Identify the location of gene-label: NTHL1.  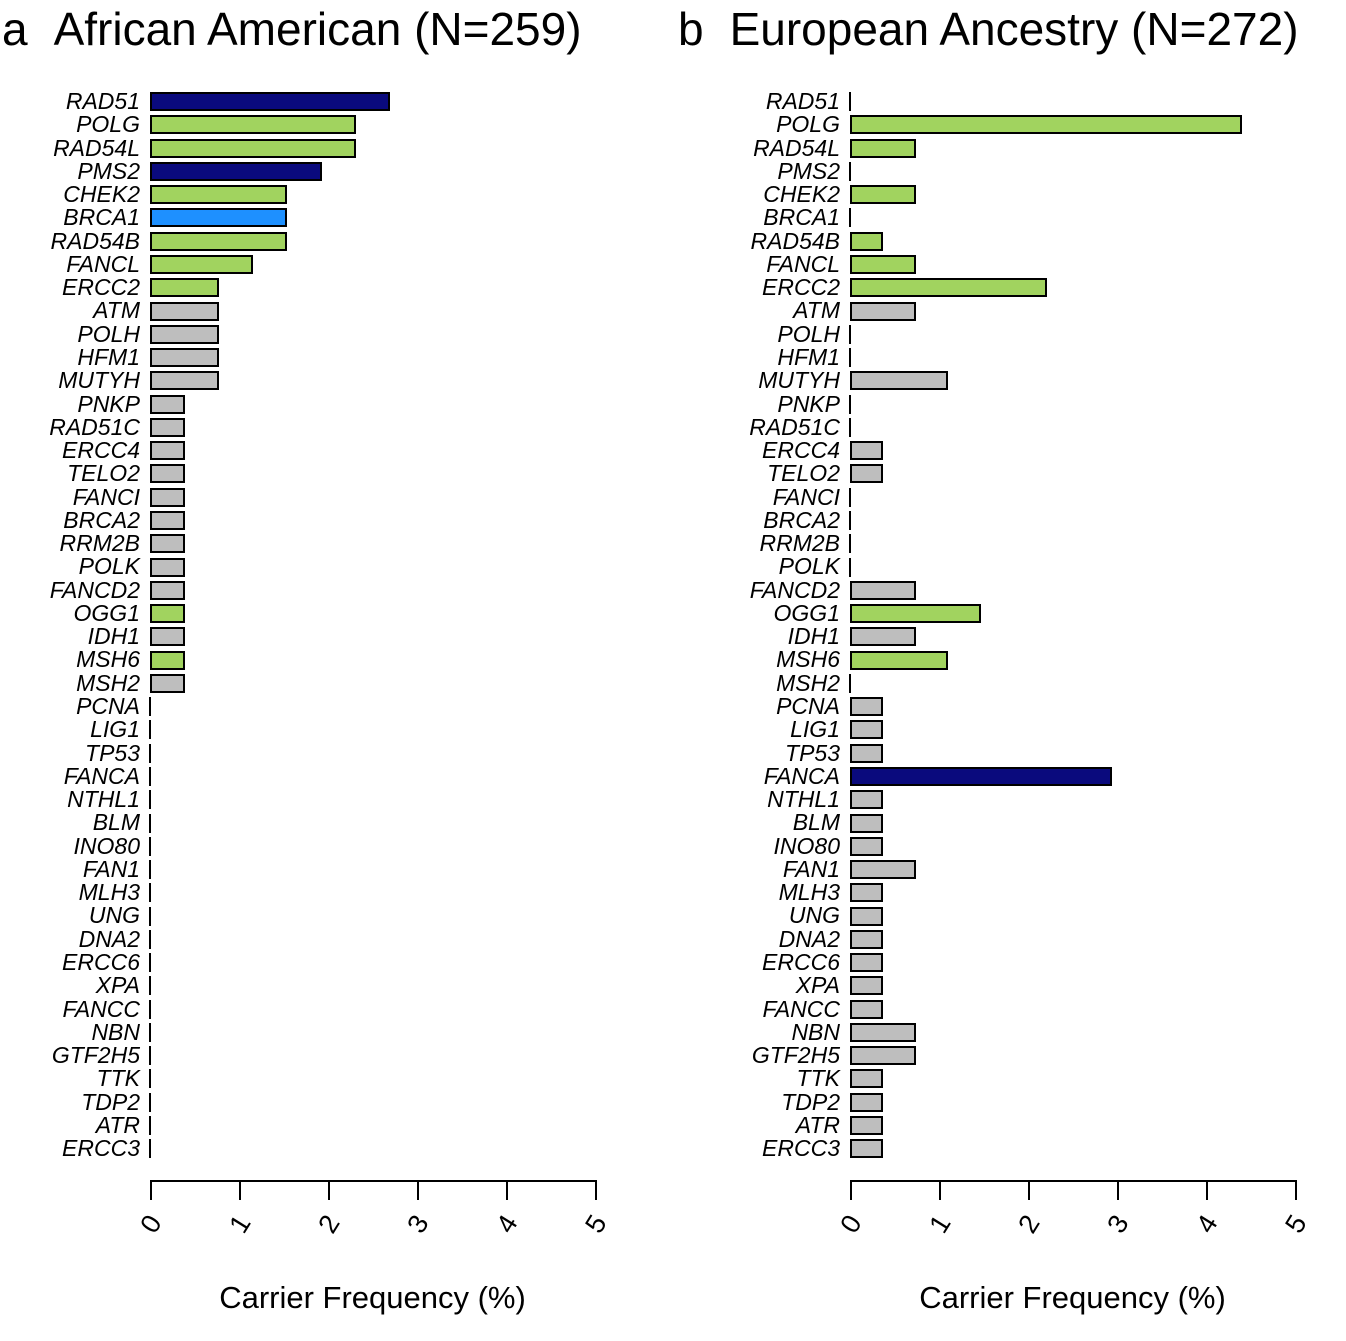
(803, 799).